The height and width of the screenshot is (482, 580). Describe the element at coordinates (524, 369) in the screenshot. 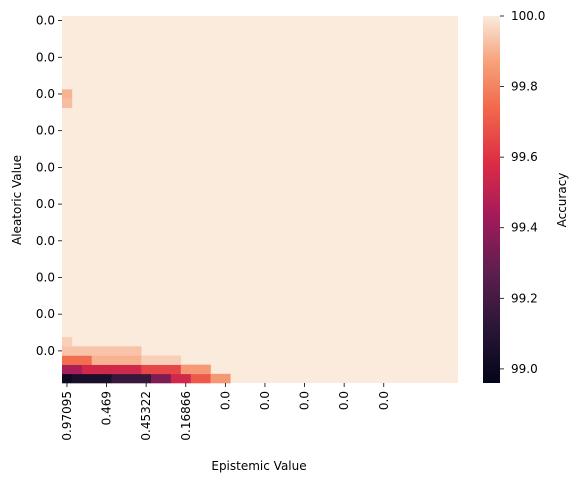

I see `colorbar-tick-label: 99.0` at that location.